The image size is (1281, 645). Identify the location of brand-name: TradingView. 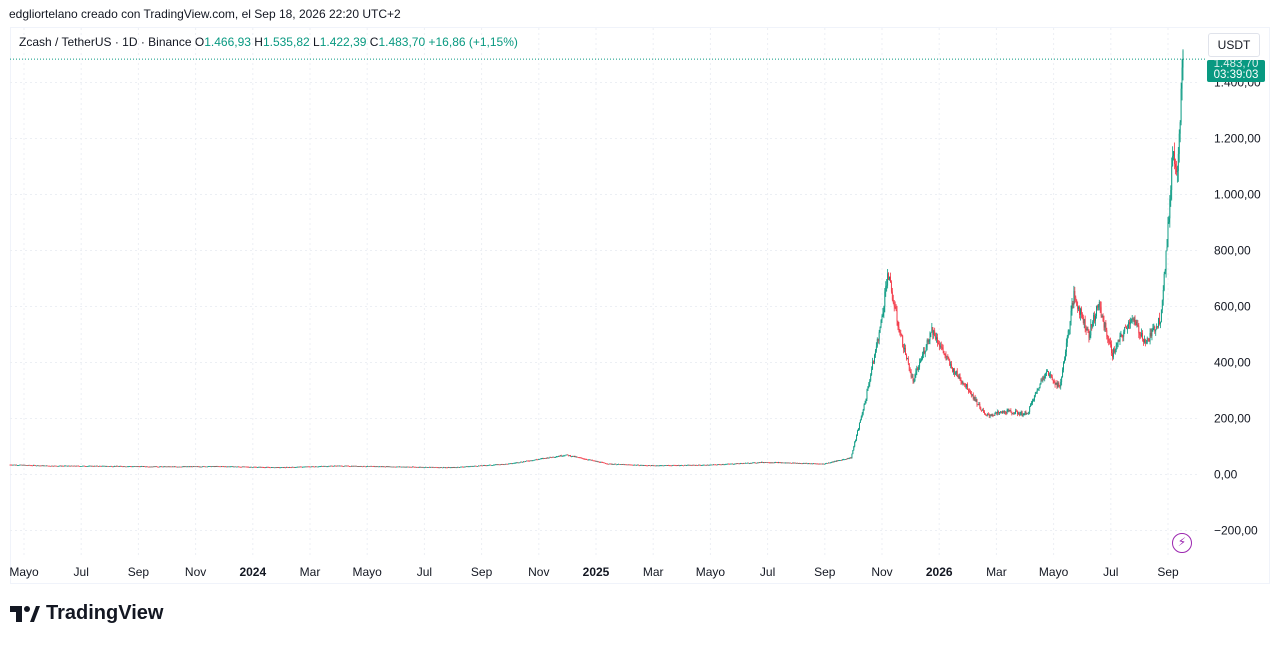
(105, 613).